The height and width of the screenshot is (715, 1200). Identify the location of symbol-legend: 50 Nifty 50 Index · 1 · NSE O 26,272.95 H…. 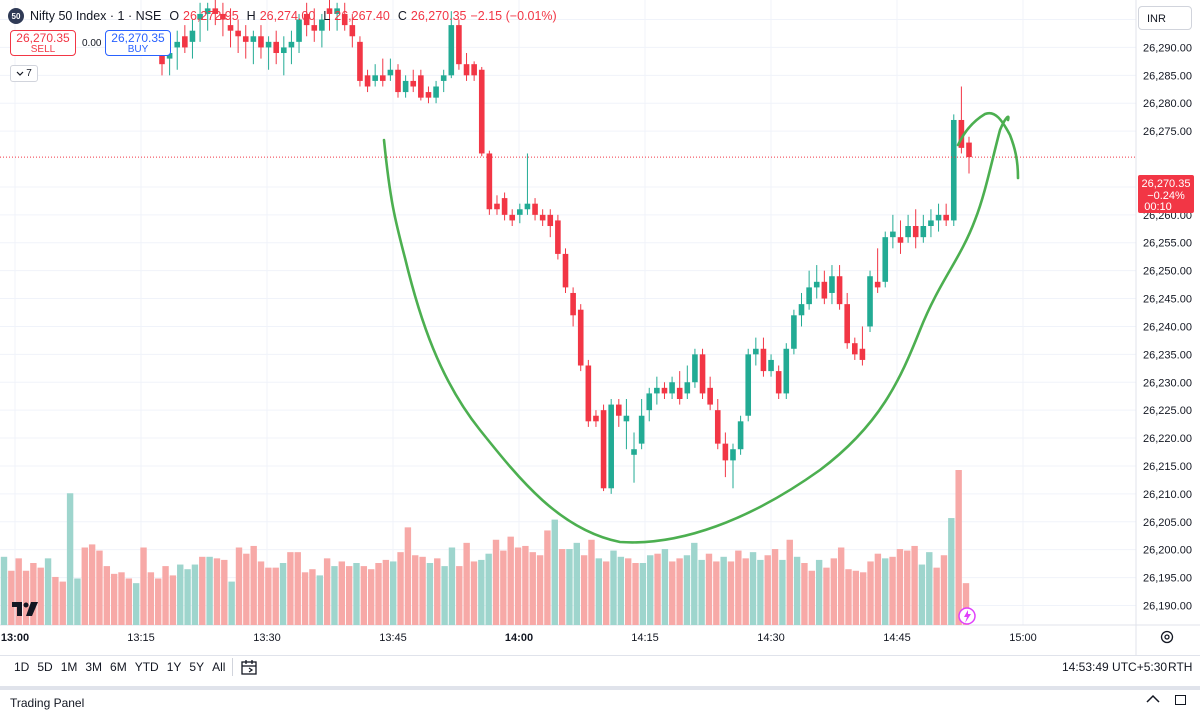
(282, 16).